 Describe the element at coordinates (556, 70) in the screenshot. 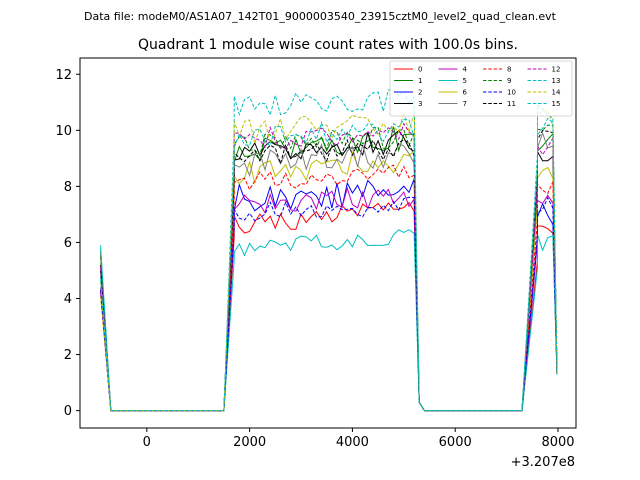

I see `legend-label-12: 12` at that location.